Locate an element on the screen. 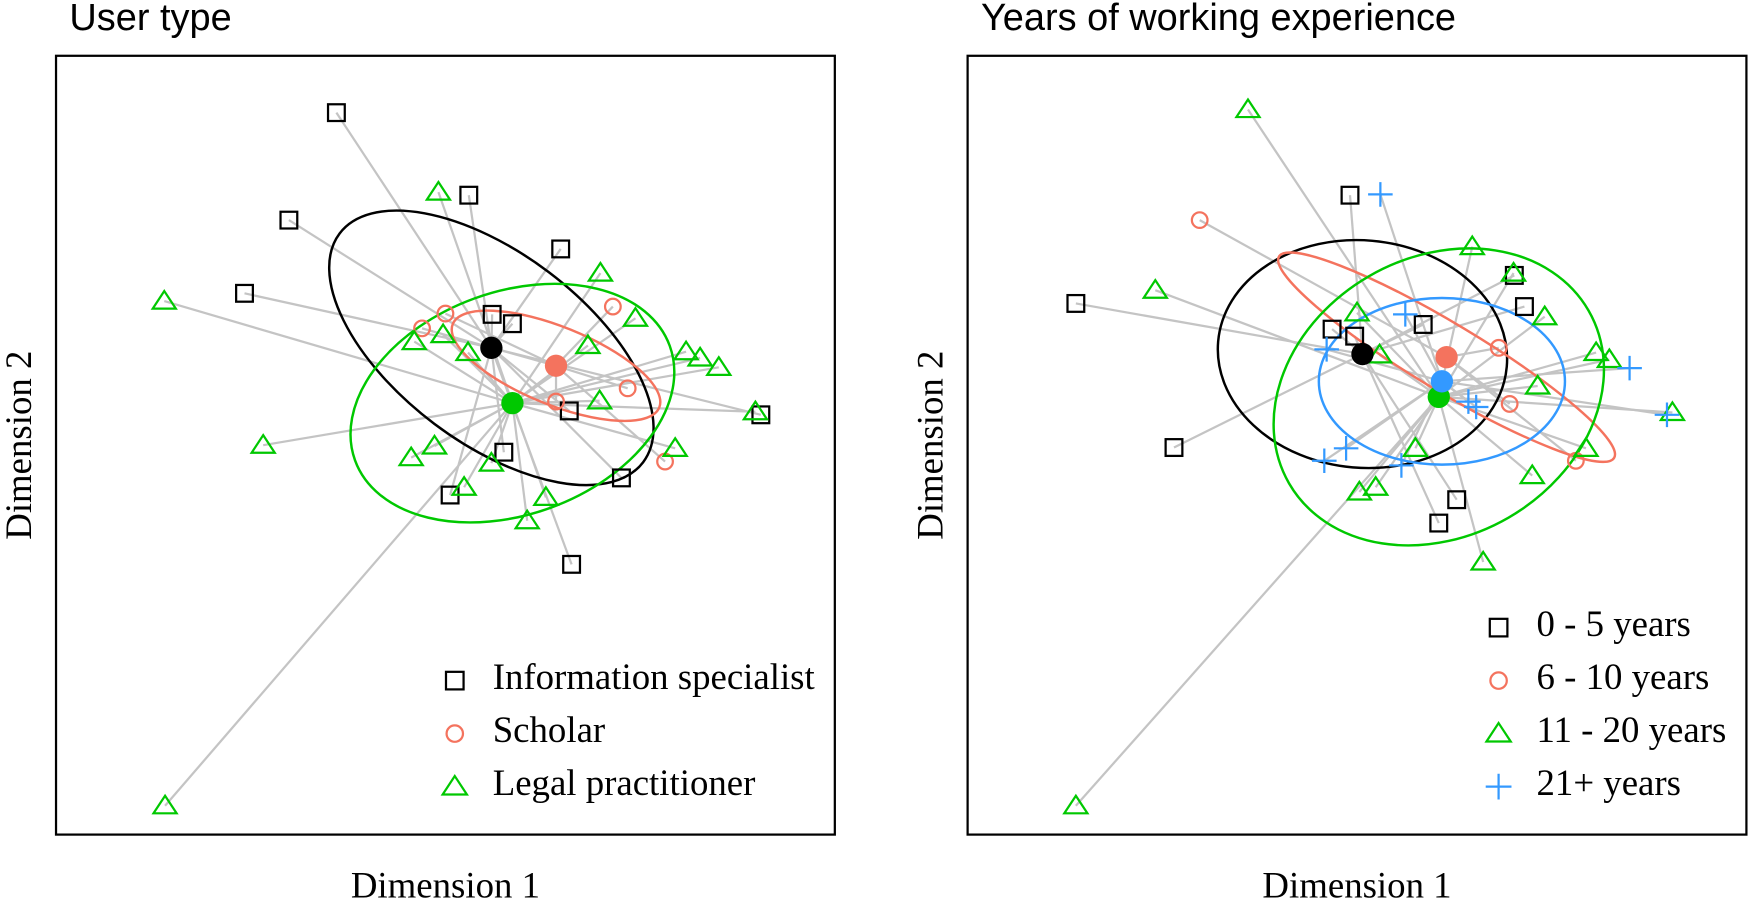 This screenshot has width=1750, height=906. legend-label: 21+ years is located at coordinates (1609, 782).